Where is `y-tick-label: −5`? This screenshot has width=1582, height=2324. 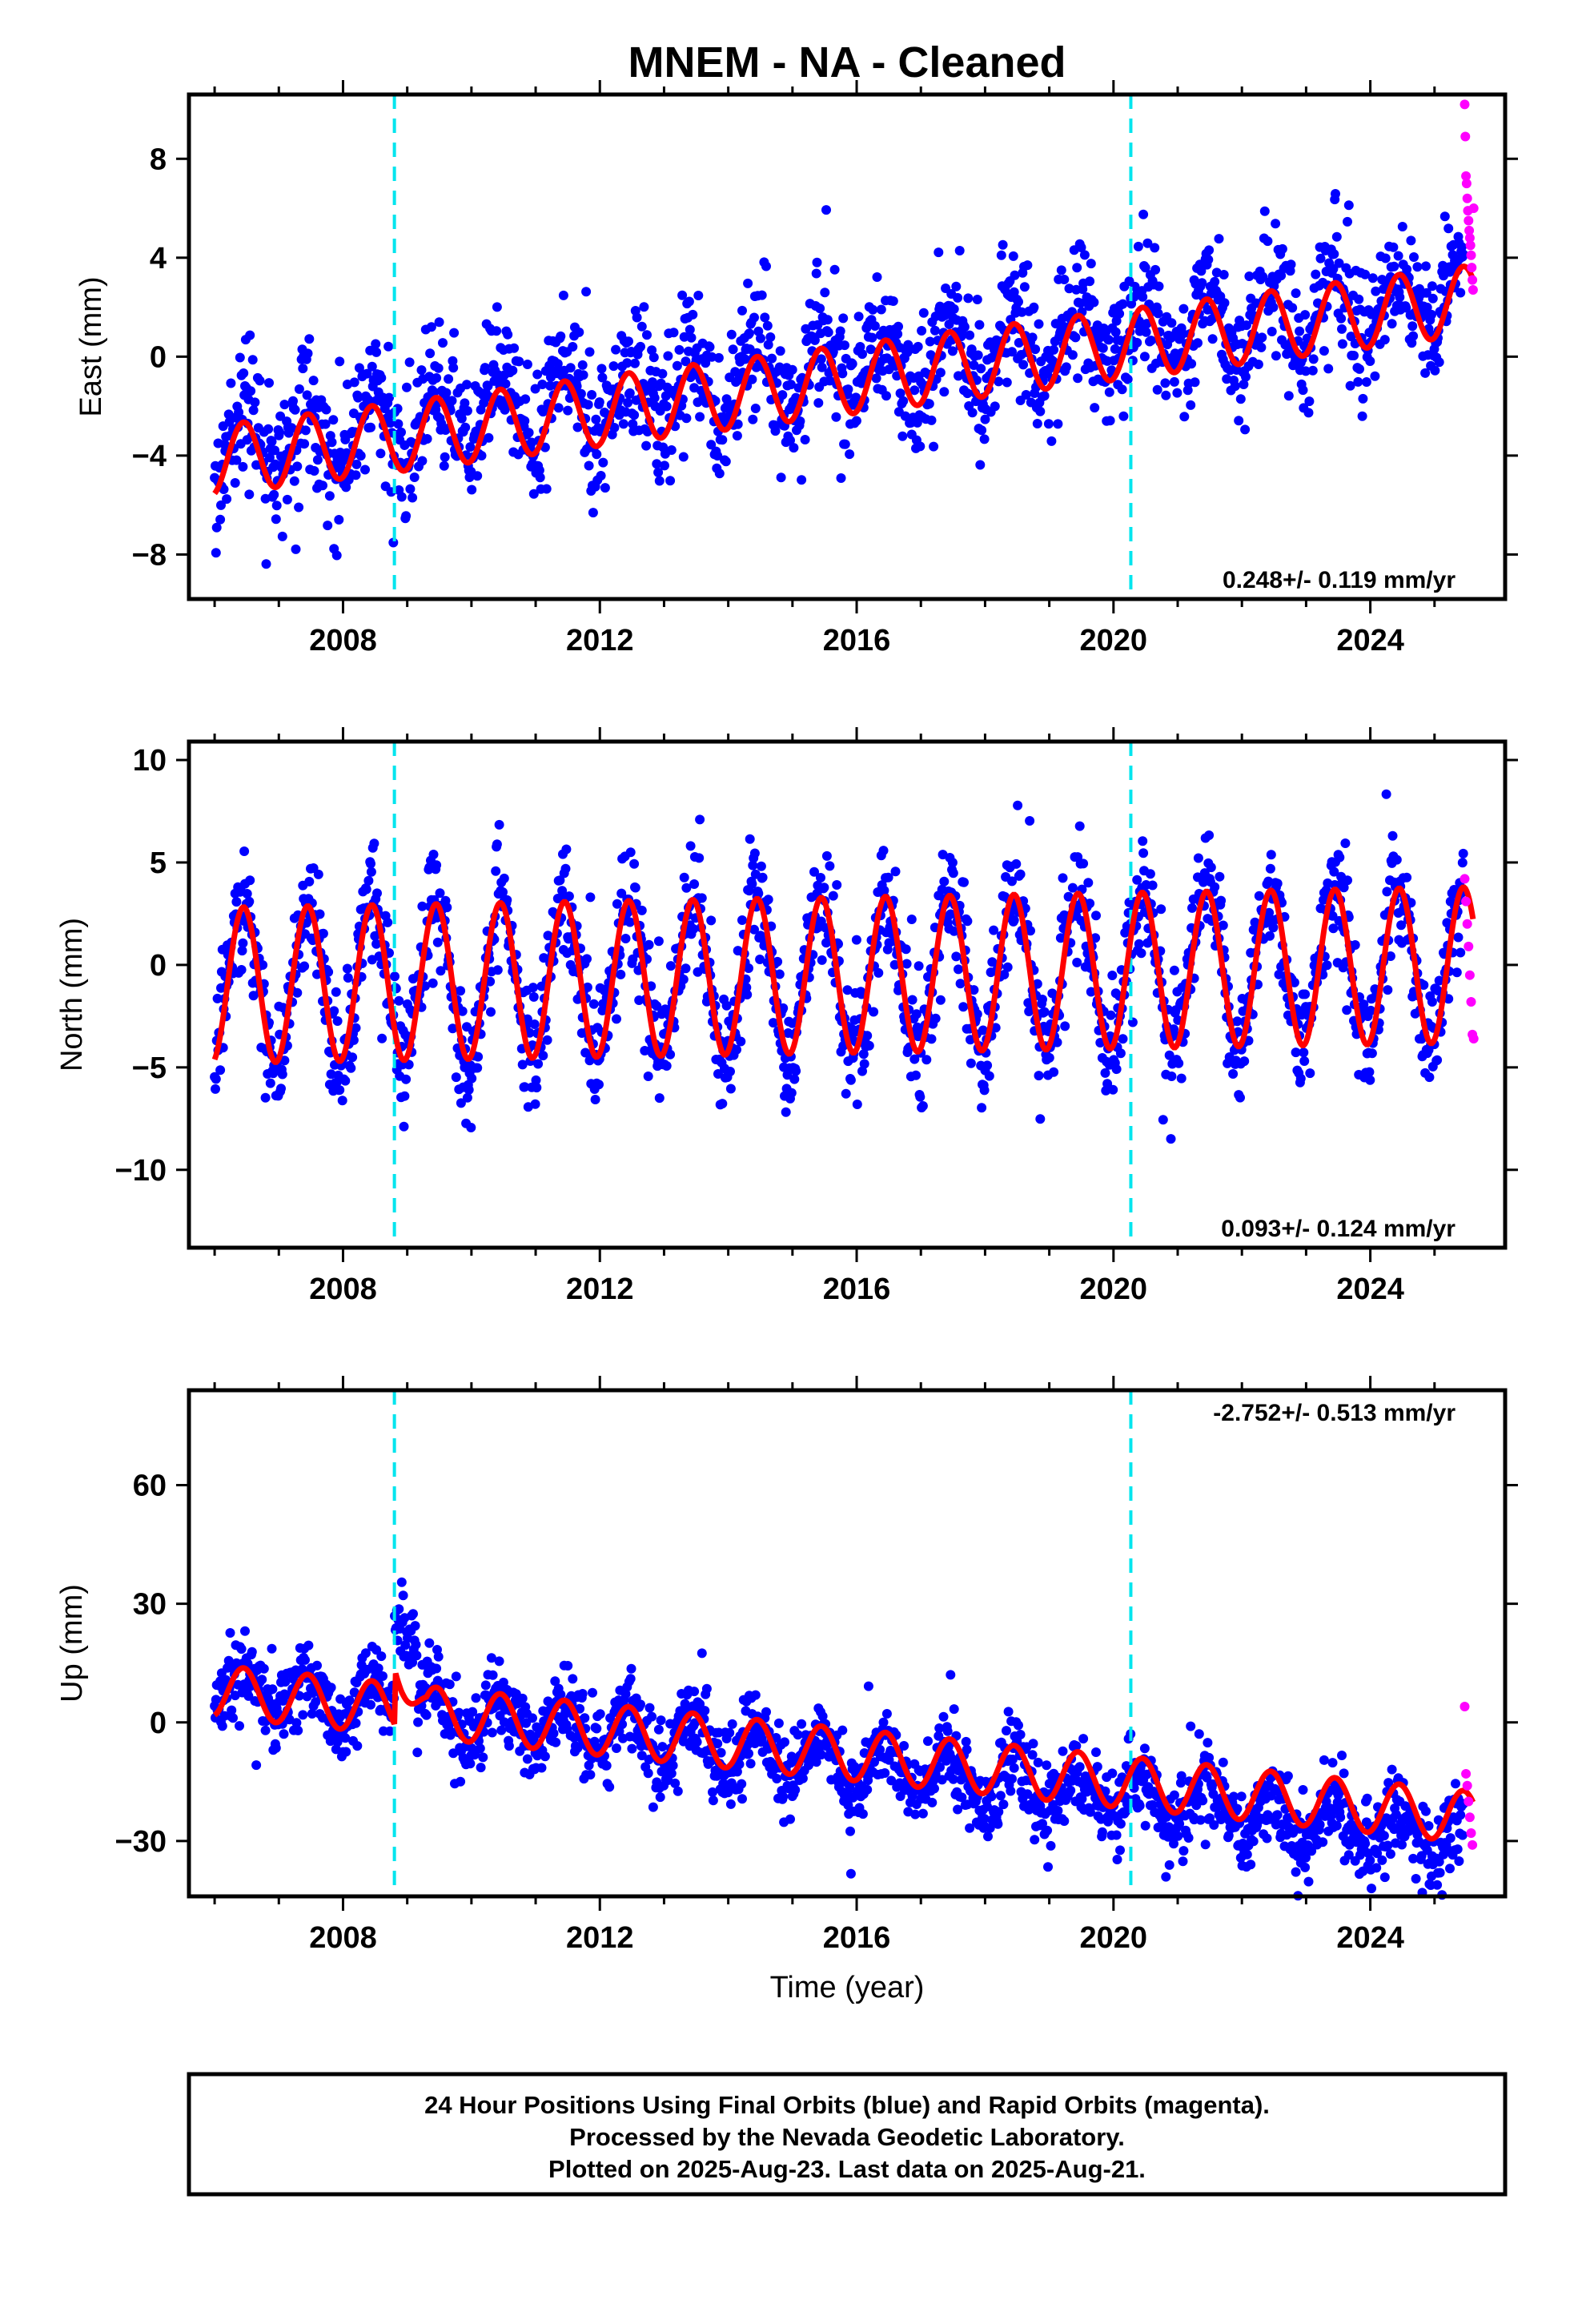
y-tick-label: −5 is located at coordinates (149, 1068).